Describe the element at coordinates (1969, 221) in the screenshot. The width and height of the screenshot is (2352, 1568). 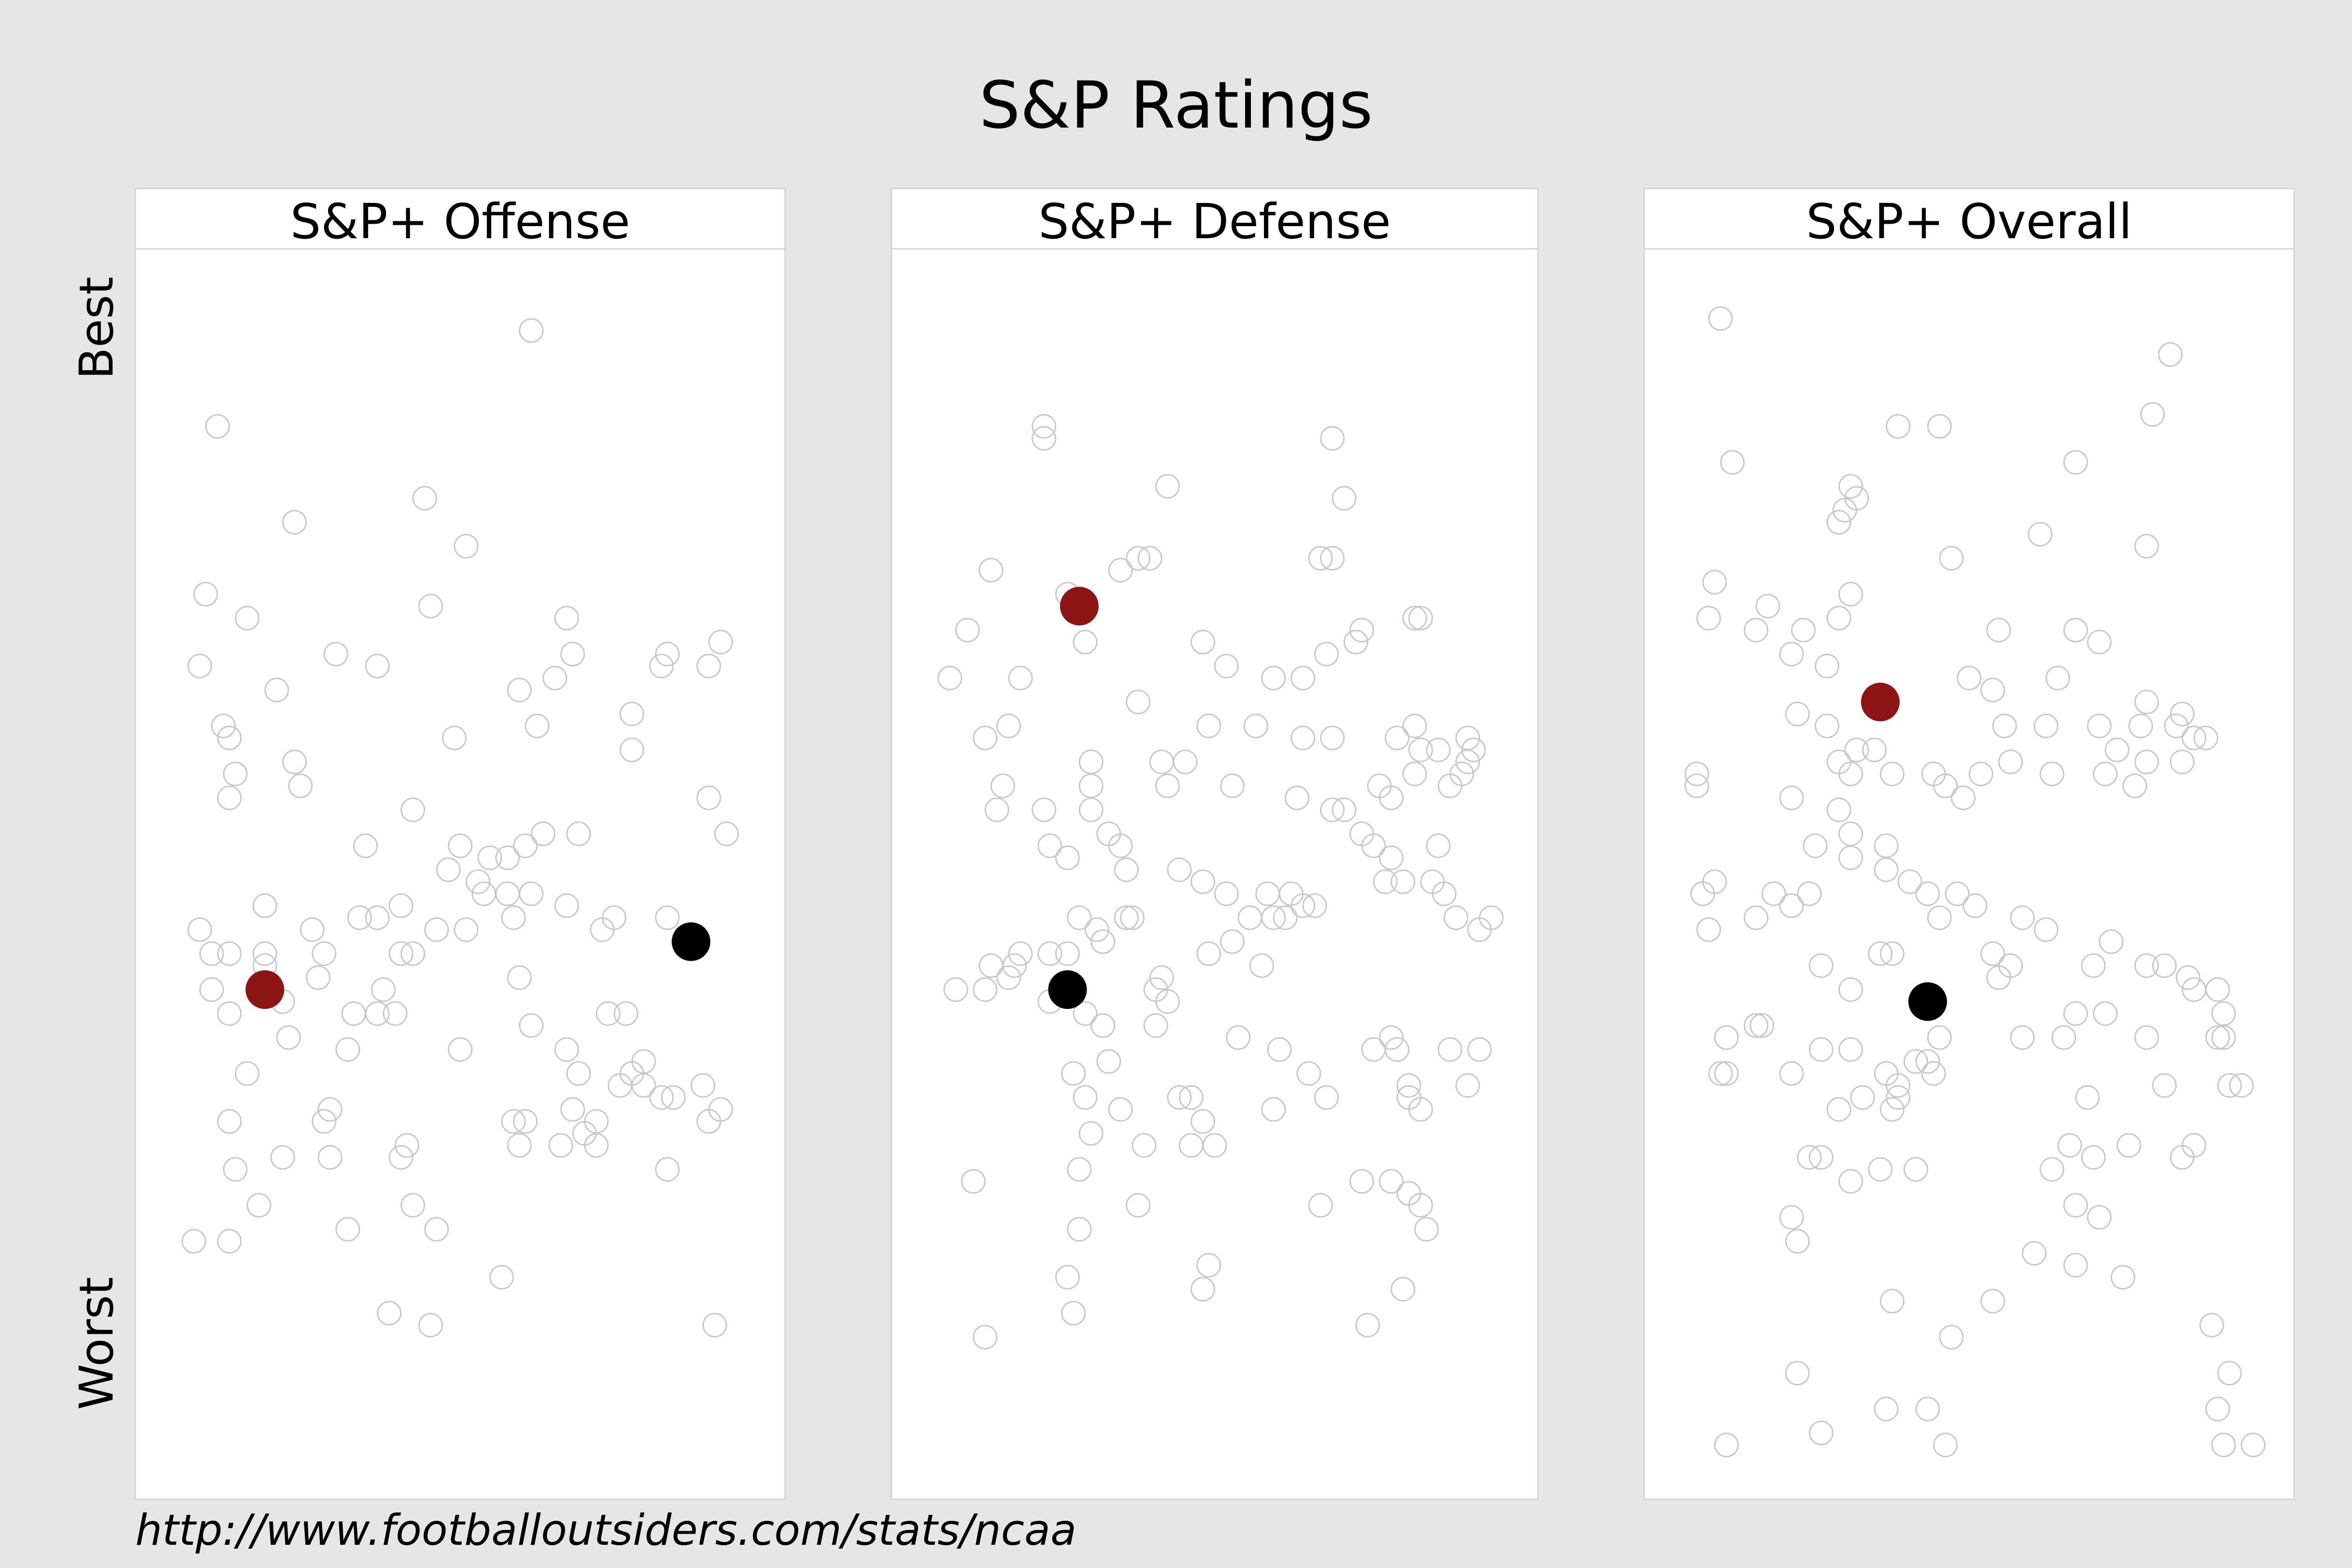
I see `panel-title: S&P+ Overall` at that location.